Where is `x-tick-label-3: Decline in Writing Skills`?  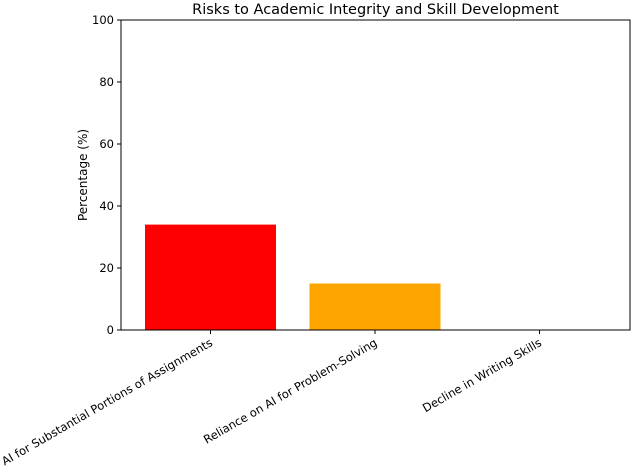 x-tick-label-3: Decline in Writing Skills is located at coordinates (482, 375).